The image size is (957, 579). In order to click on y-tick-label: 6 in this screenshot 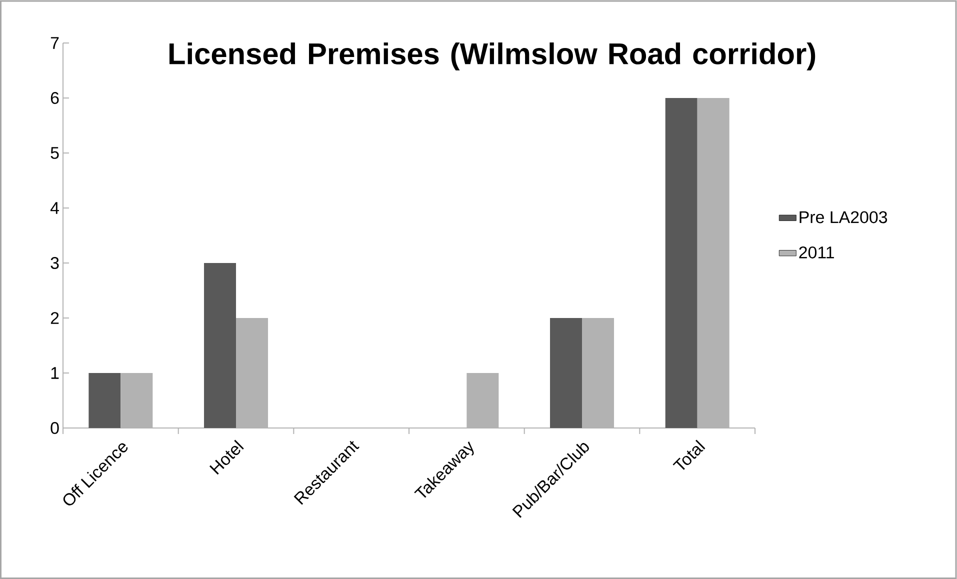, I will do `click(54, 98)`.